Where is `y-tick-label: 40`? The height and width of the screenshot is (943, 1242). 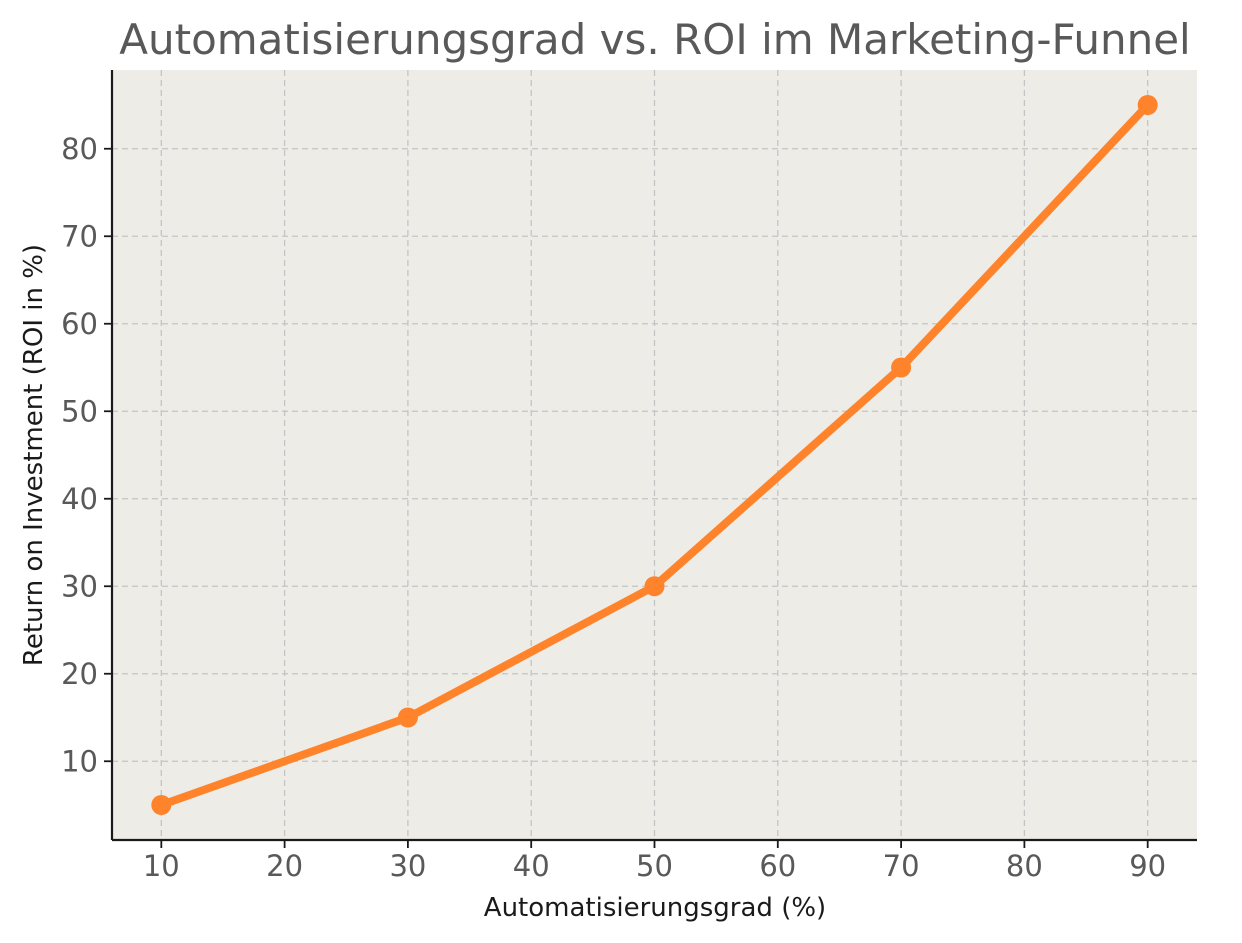
y-tick-label: 40 is located at coordinates (79, 499).